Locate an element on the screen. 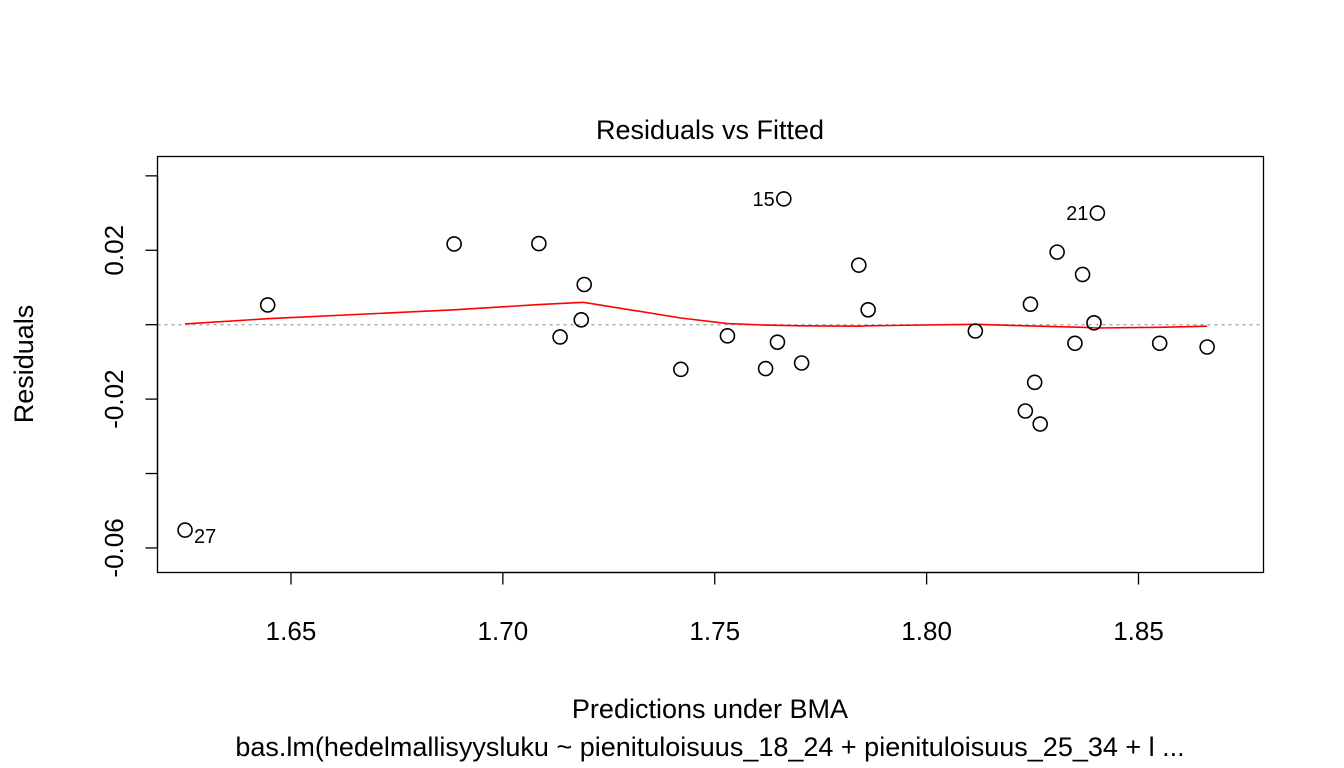 The height and width of the screenshot is (768, 1344). chart-title: Residuals vs Fitted is located at coordinates (710, 130).